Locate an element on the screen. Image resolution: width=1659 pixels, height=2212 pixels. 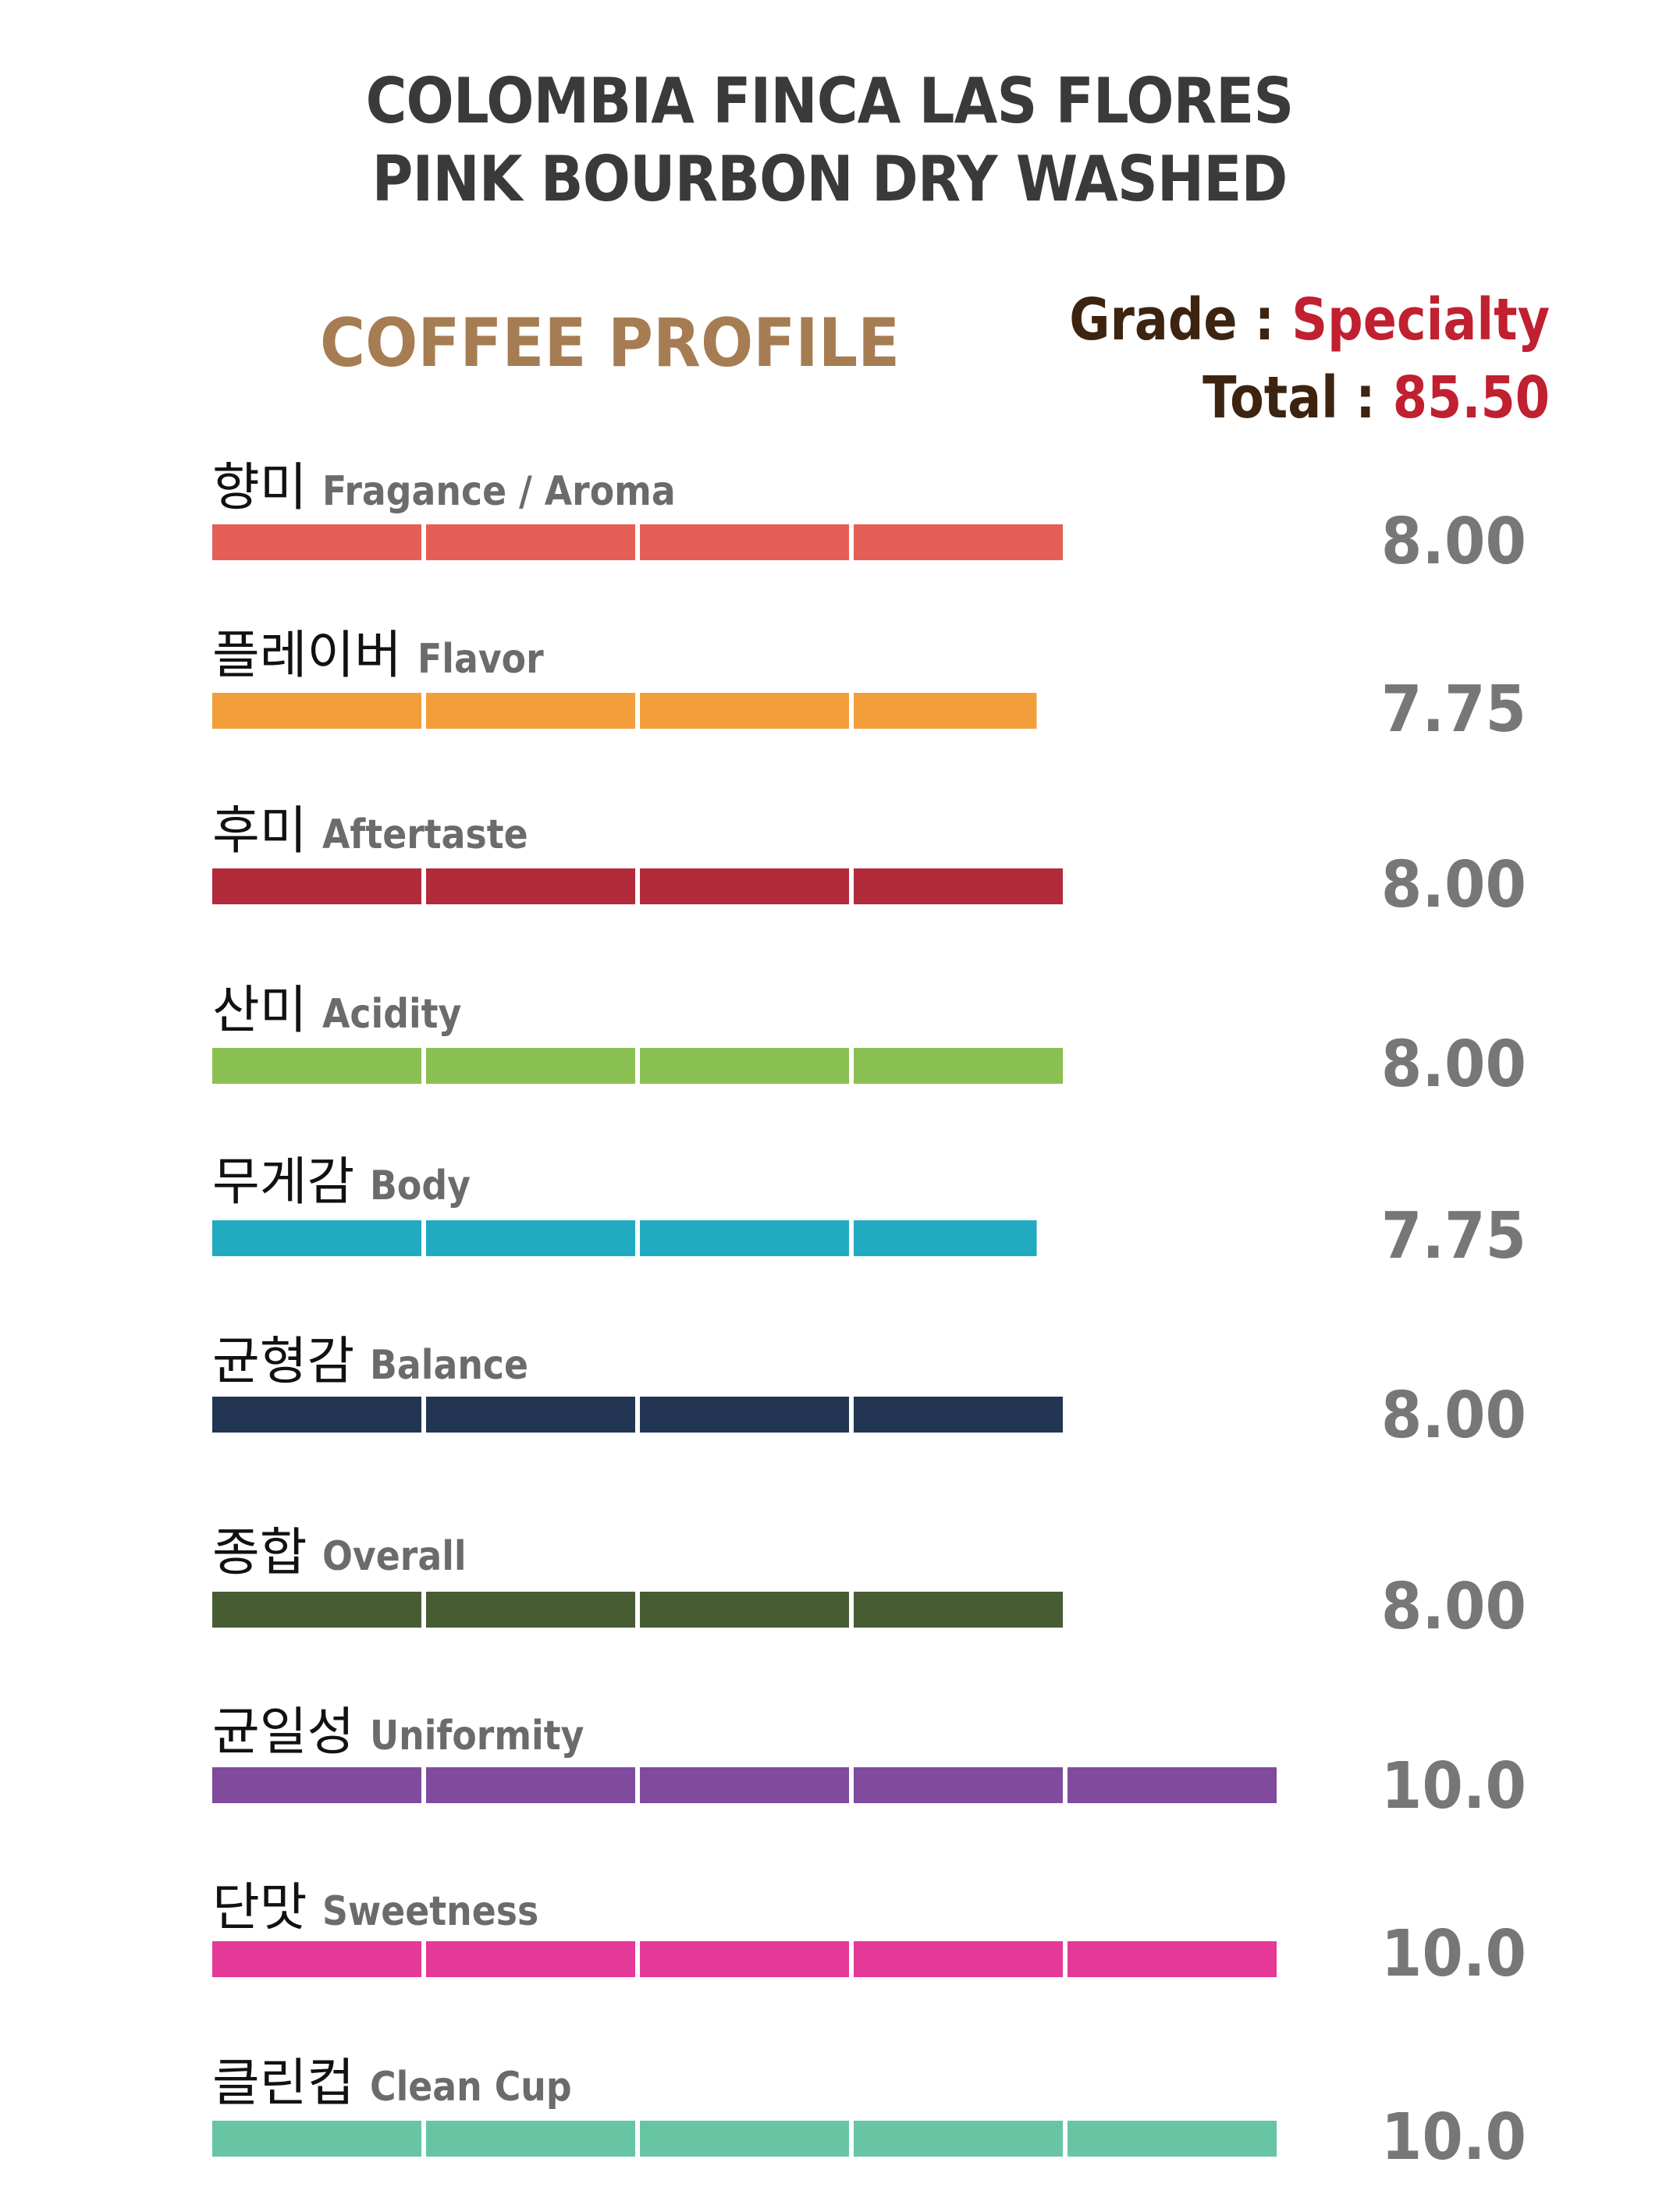
attribute-label: 균일성 Uniformity is located at coordinates (413, 1734).